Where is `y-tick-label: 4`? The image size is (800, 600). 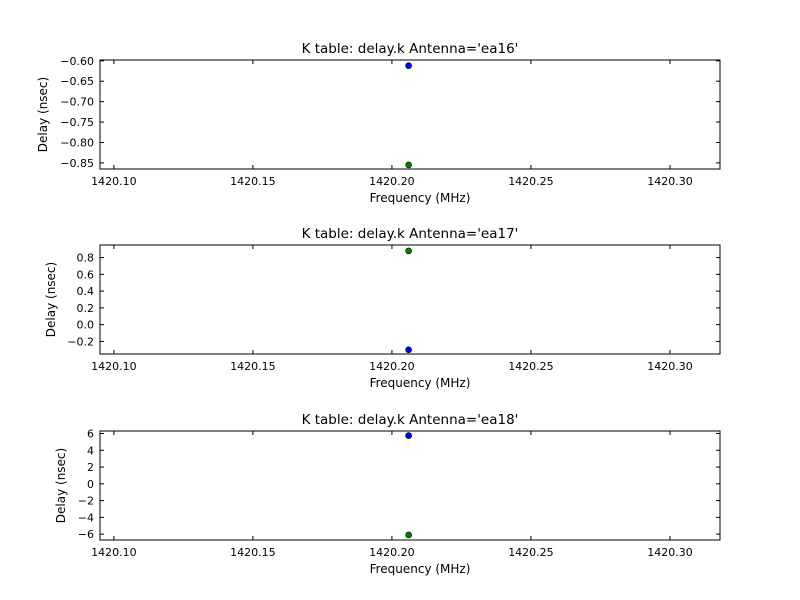 y-tick-label: 4 is located at coordinates (90, 450).